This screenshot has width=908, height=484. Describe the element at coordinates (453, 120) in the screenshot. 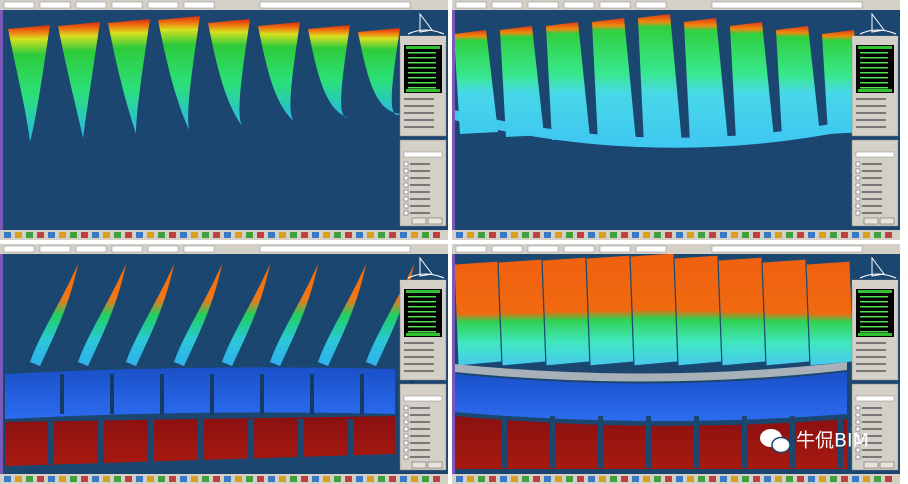

I see `left-edge` at that location.